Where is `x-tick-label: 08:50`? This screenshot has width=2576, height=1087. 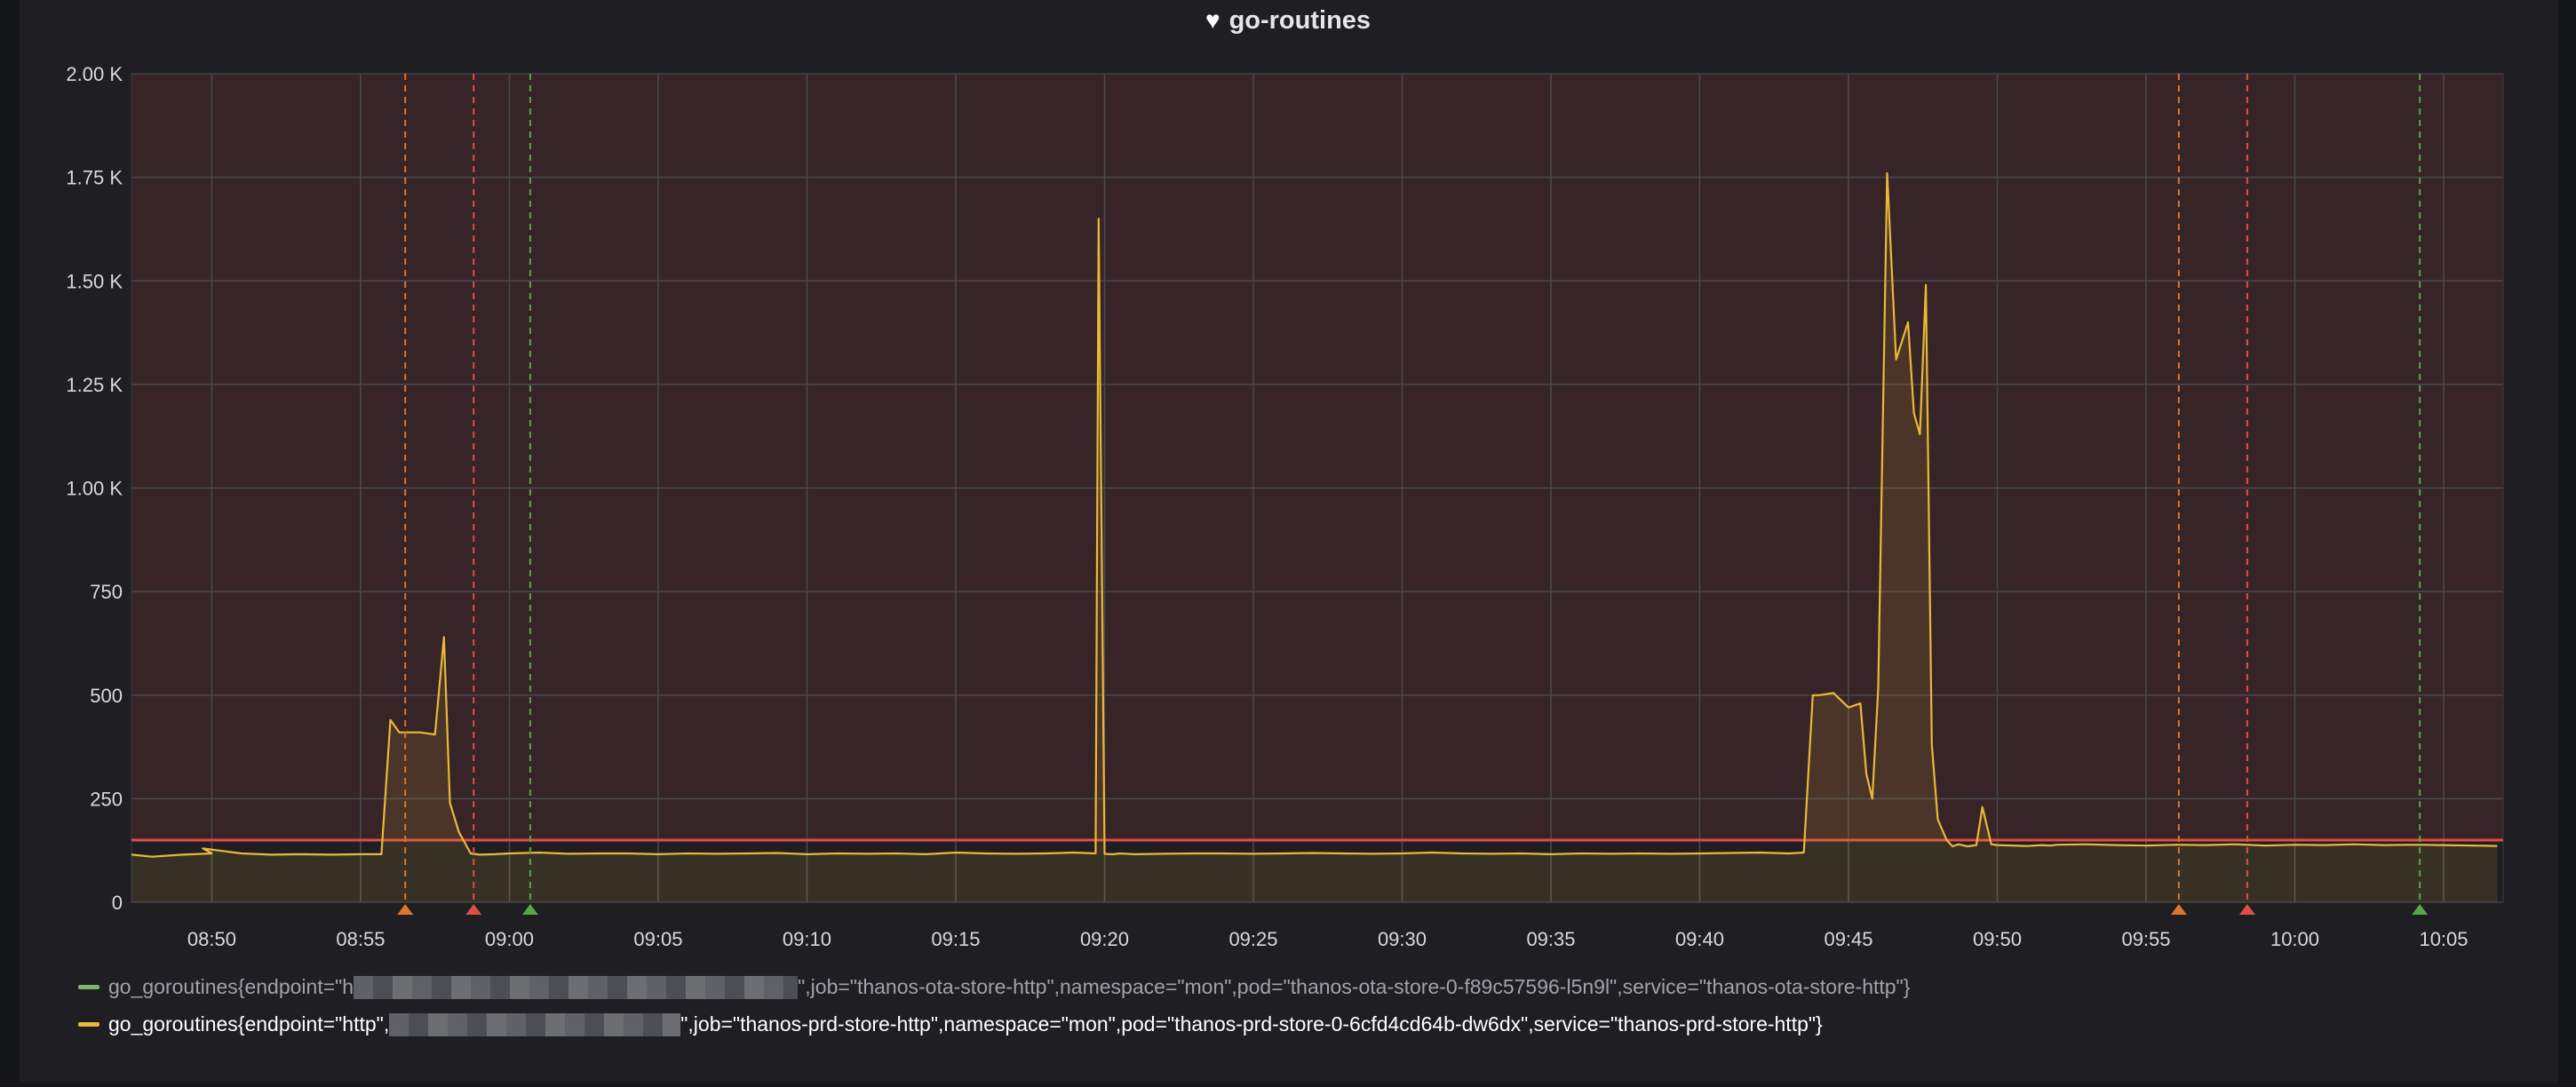 x-tick-label: 08:50 is located at coordinates (211, 939).